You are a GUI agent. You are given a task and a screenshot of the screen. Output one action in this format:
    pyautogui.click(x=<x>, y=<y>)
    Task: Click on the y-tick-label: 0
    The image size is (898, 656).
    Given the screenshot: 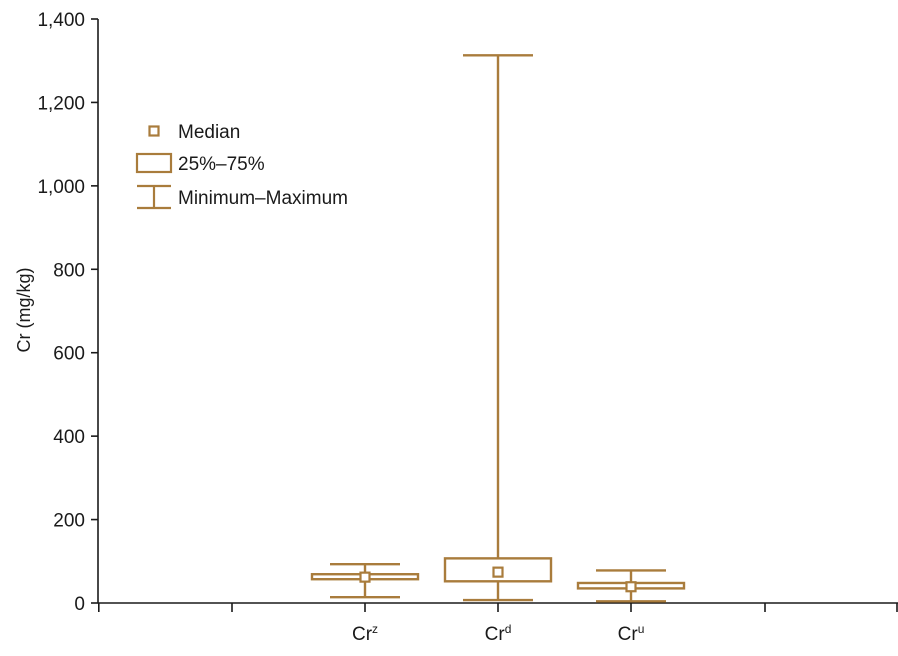 What is the action you would take?
    pyautogui.click(x=79, y=604)
    